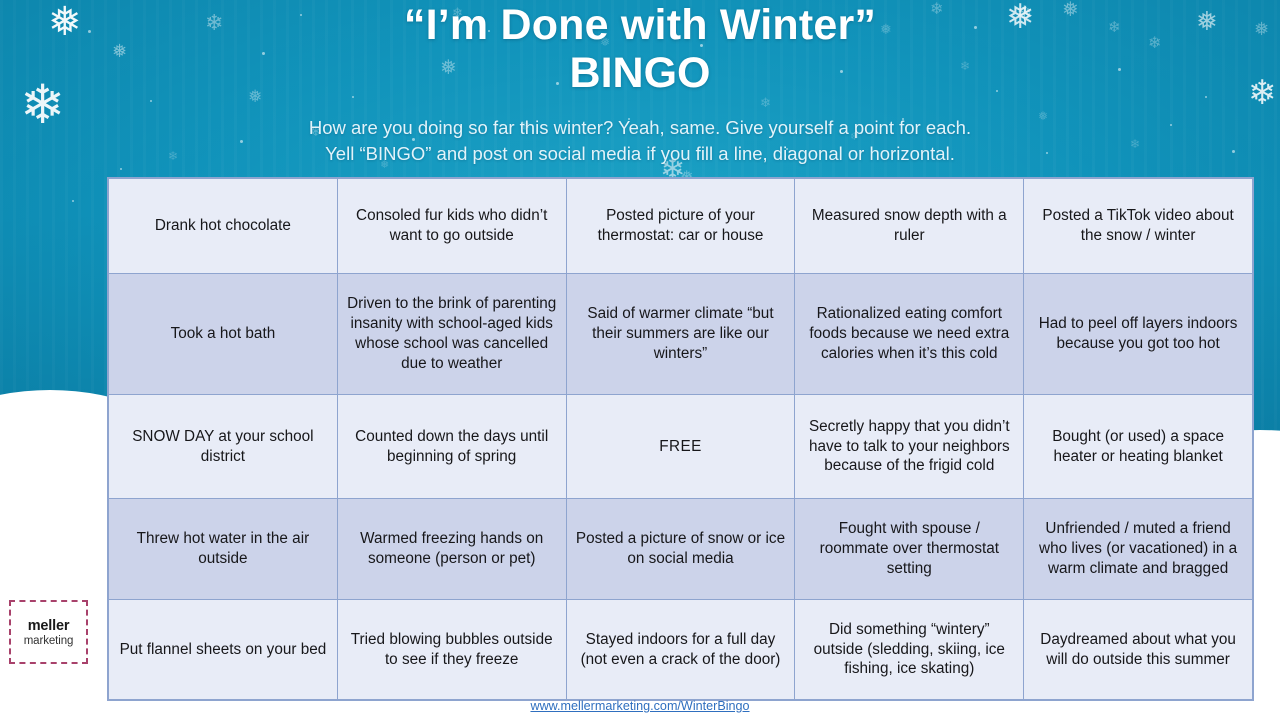  What do you see at coordinates (640, 706) in the screenshot?
I see `footer-url-link: www.mellermarketing.com/WinterBingo` at bounding box center [640, 706].